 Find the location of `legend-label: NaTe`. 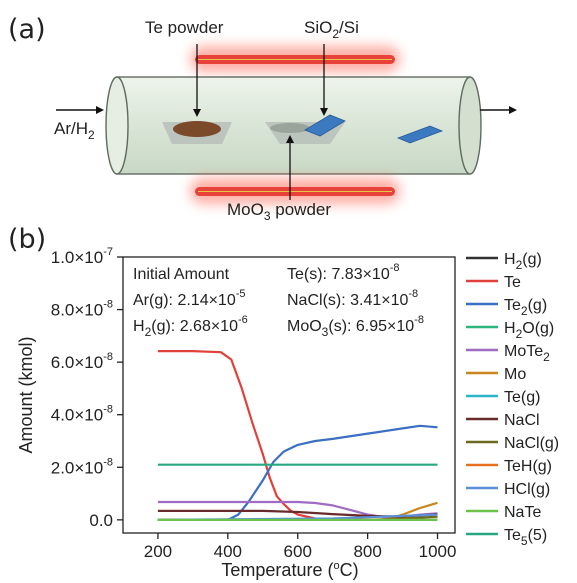

legend-label: NaTe is located at coordinates (522, 512).